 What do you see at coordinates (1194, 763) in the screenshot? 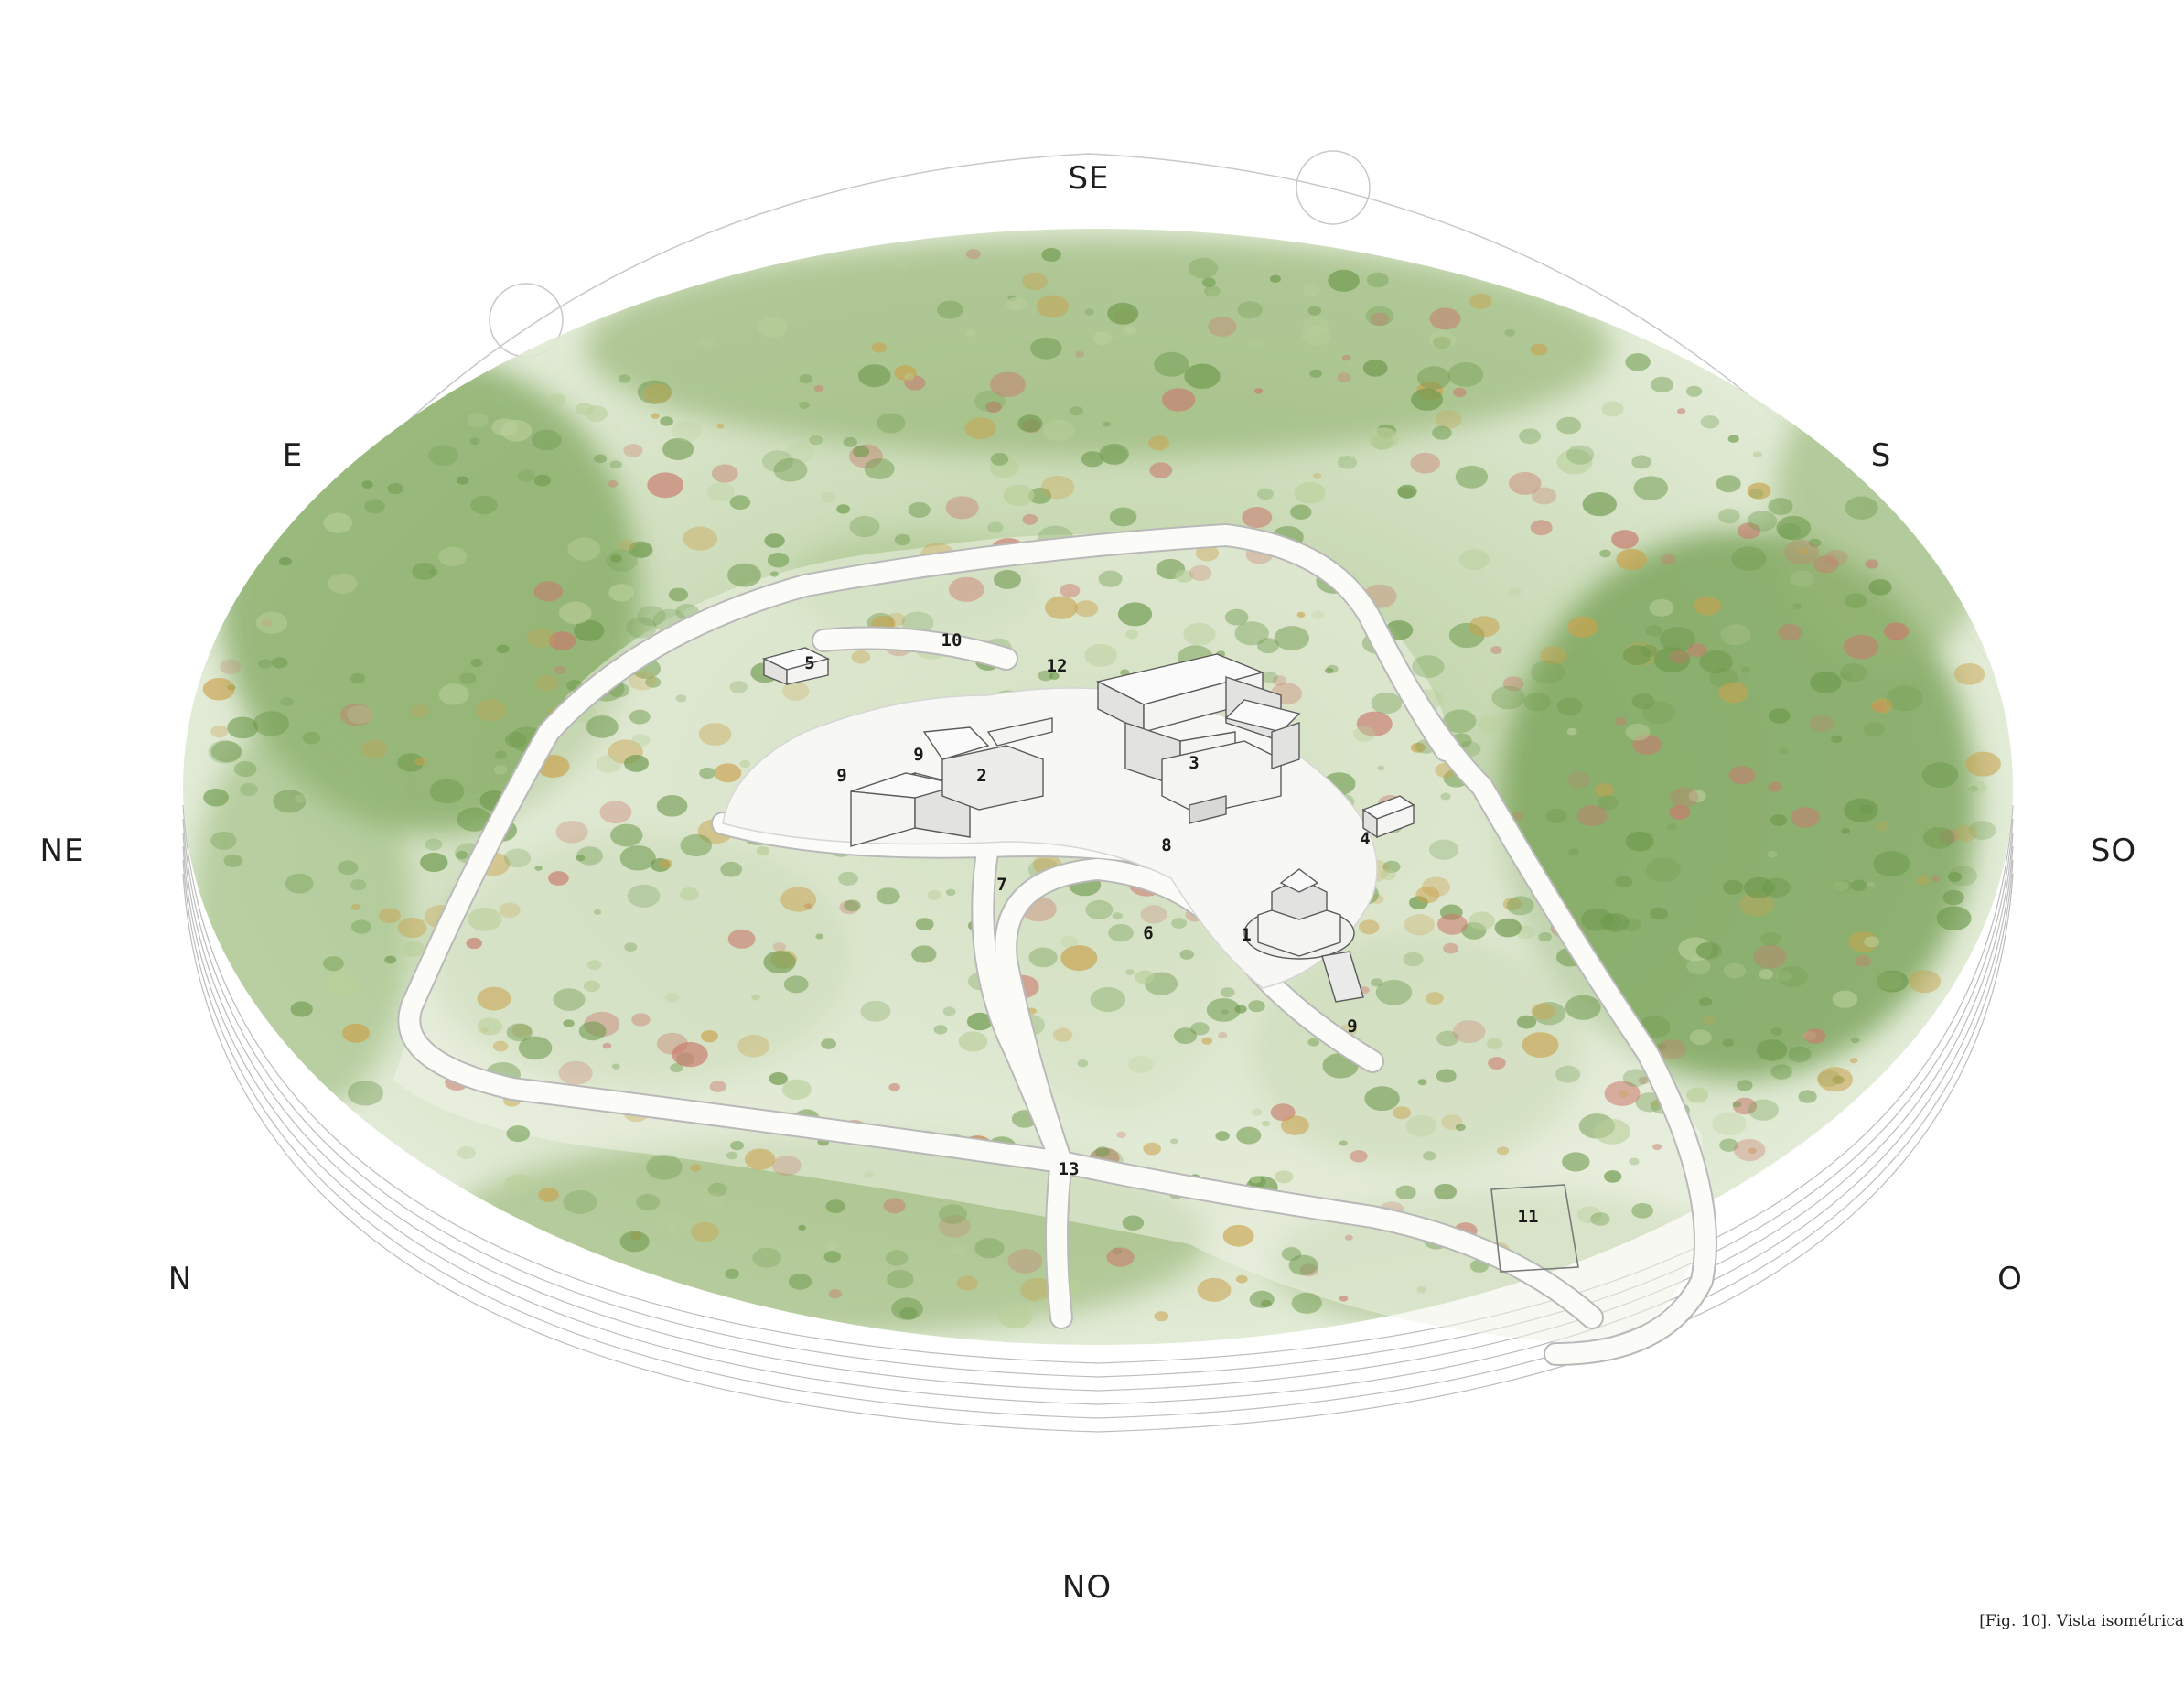
I see `site-label-3: 3` at bounding box center [1194, 763].